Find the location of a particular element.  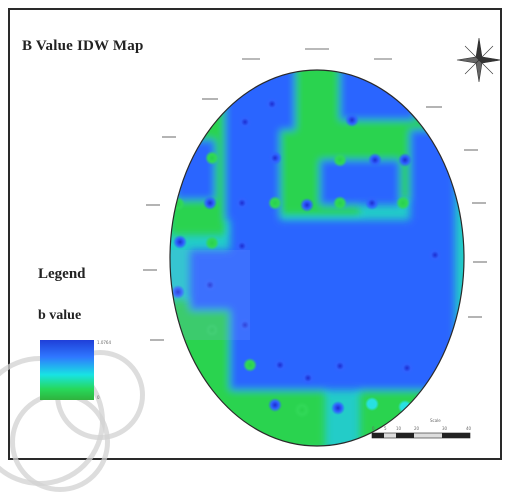

scale-tick-label: 0 is located at coordinates (373, 428).